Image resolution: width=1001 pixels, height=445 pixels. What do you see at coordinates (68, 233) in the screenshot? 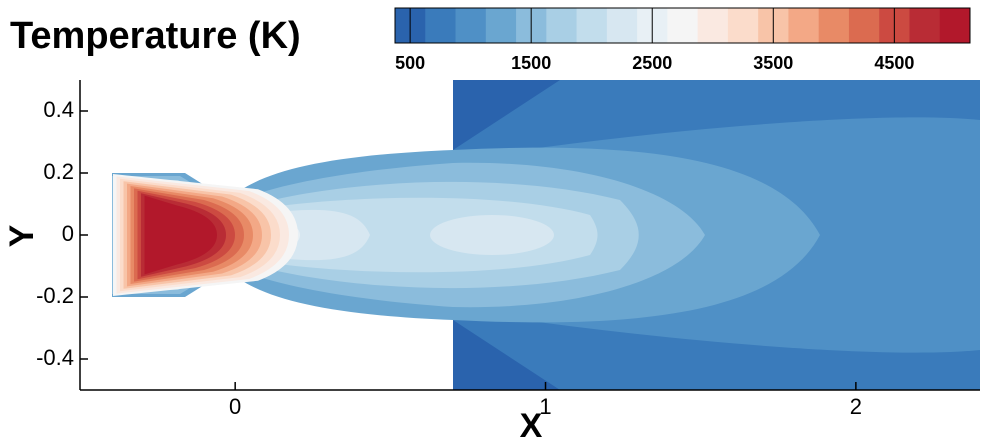
I see `y-tick-label: 0` at bounding box center [68, 233].